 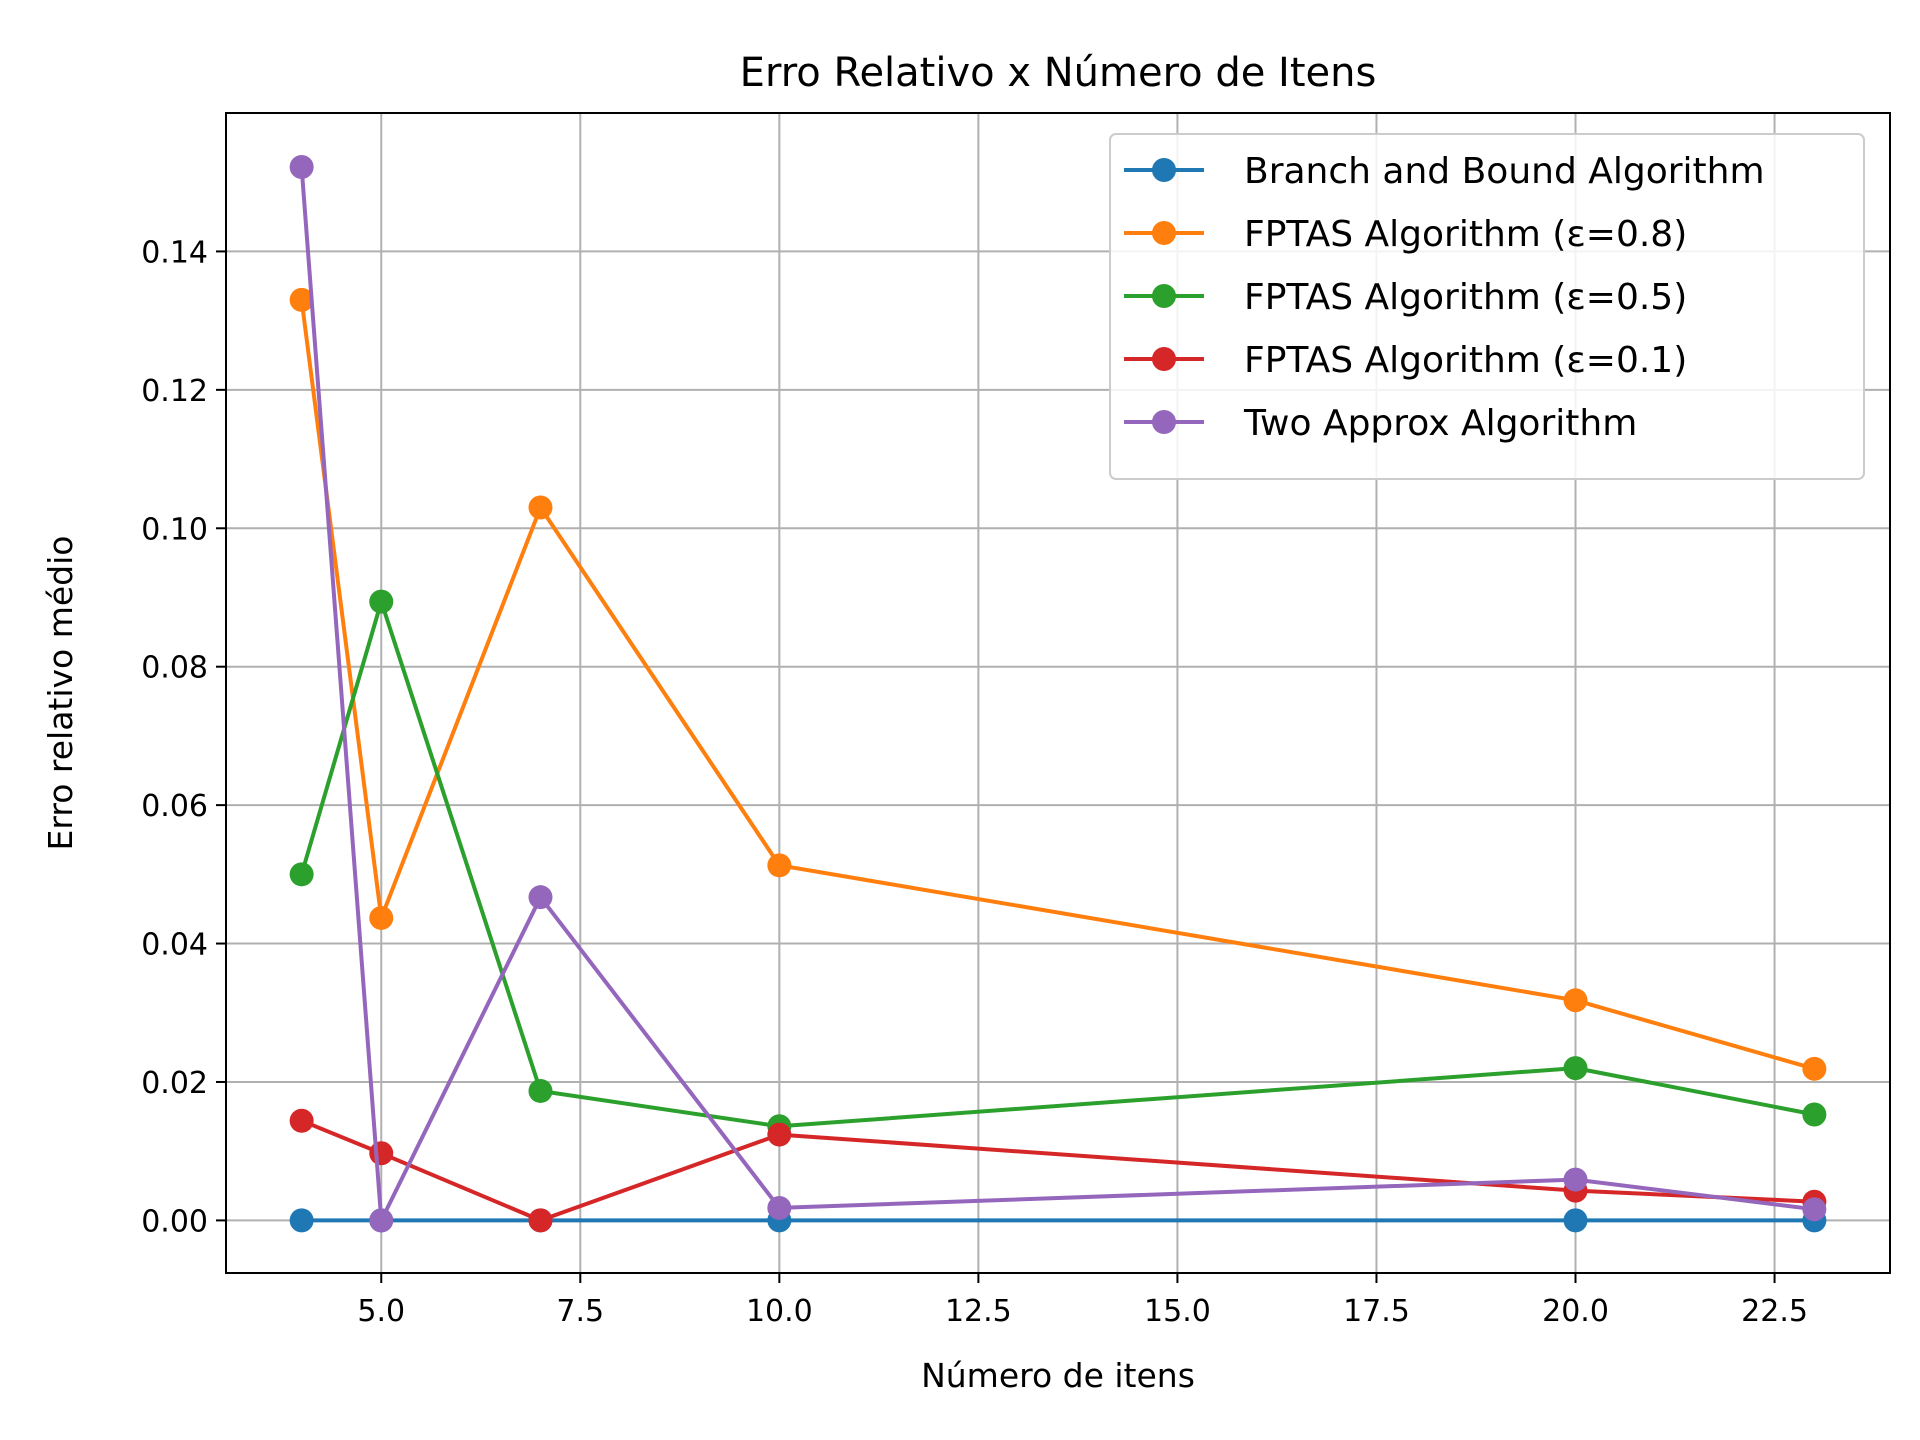 What do you see at coordinates (174, 252) in the screenshot?
I see `y-tick-label: 0.14` at bounding box center [174, 252].